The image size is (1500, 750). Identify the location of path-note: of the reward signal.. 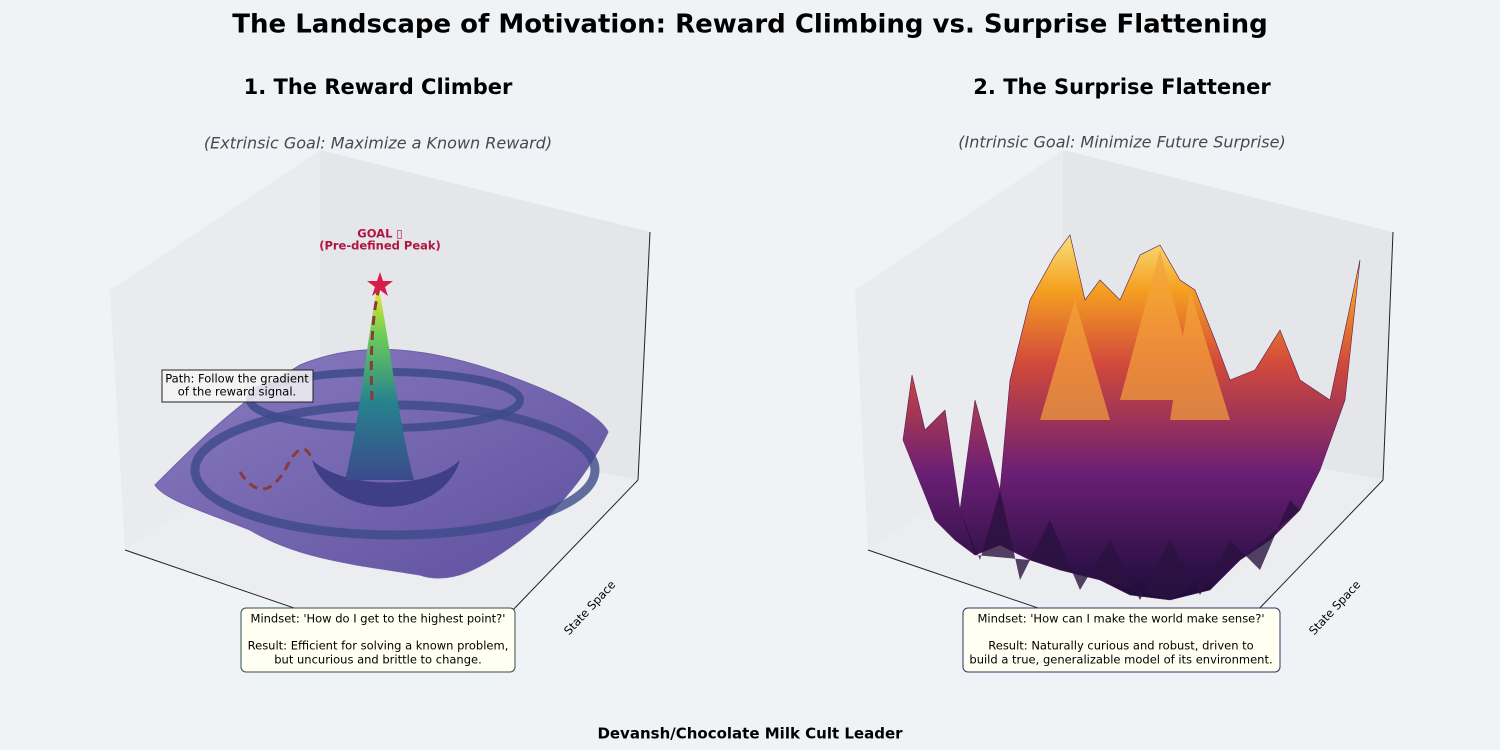
(237, 392).